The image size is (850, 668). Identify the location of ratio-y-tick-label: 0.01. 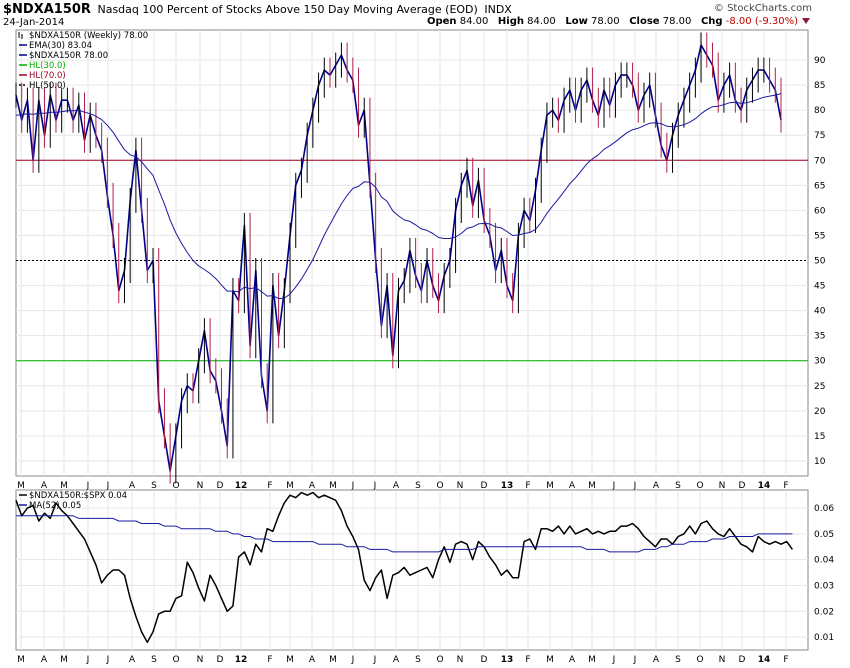
(824, 638).